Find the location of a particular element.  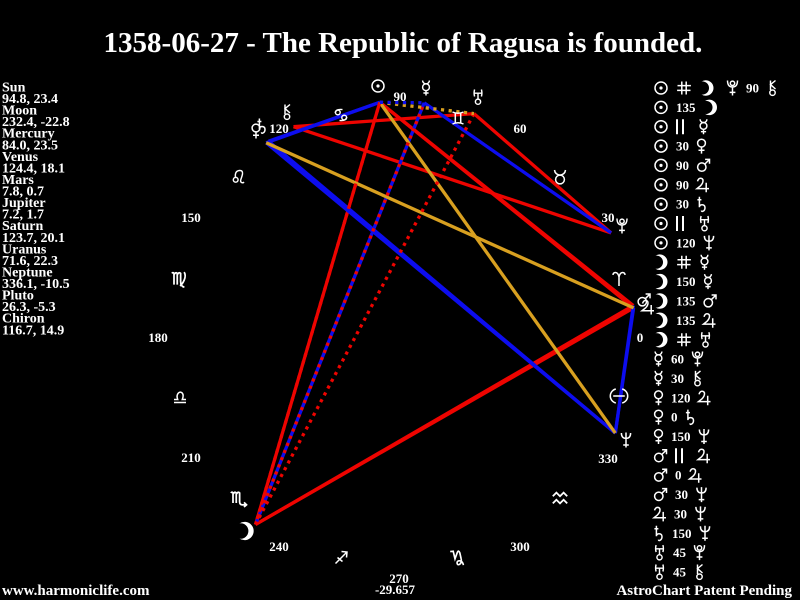

svg-text: www.harmoniclife.com is located at coordinates (76, 591).